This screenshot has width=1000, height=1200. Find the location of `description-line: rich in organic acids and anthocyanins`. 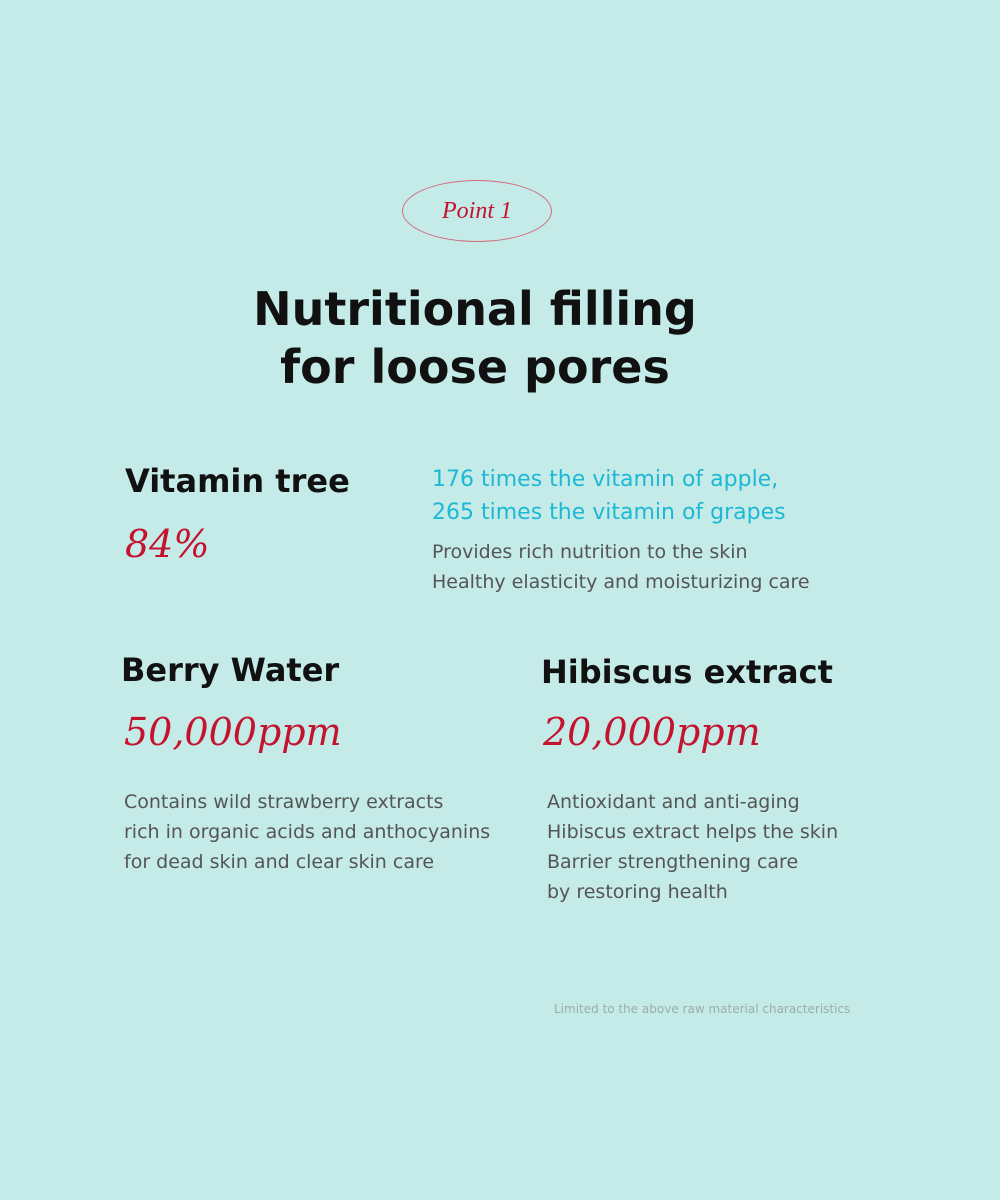

description-line: rich in organic acids and anthocyanins is located at coordinates (307, 832).